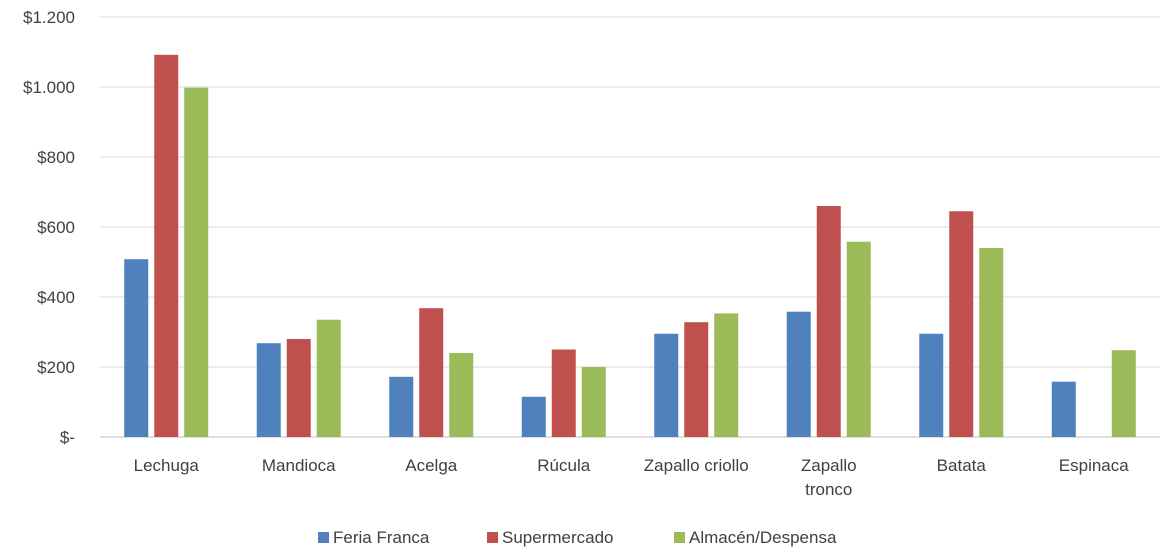 This screenshot has width=1167, height=551. Describe the element at coordinates (763, 537) in the screenshot. I see `legend-label: Almacén/Despensa` at that location.